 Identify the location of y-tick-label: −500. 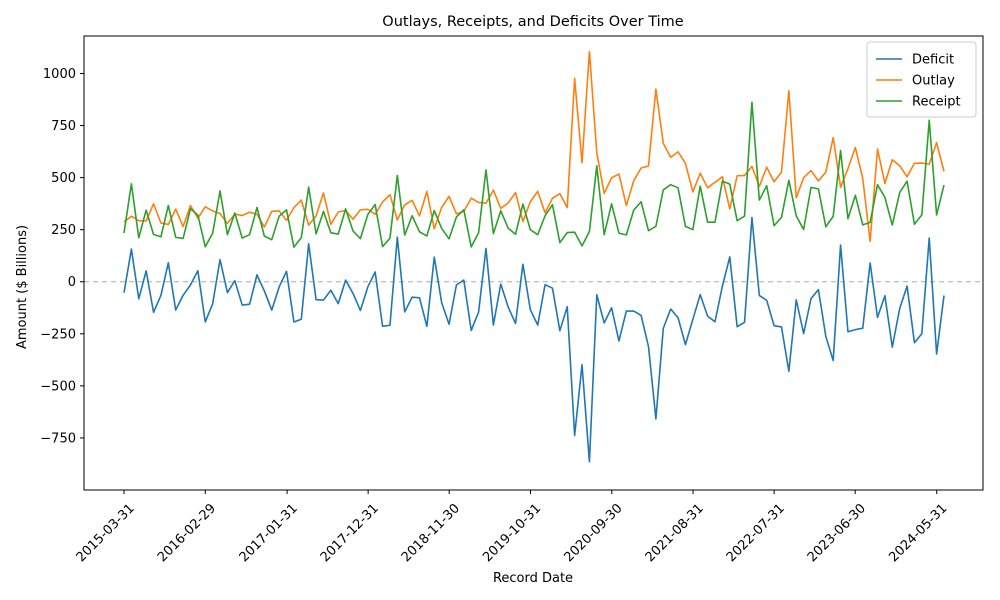
(58, 386).